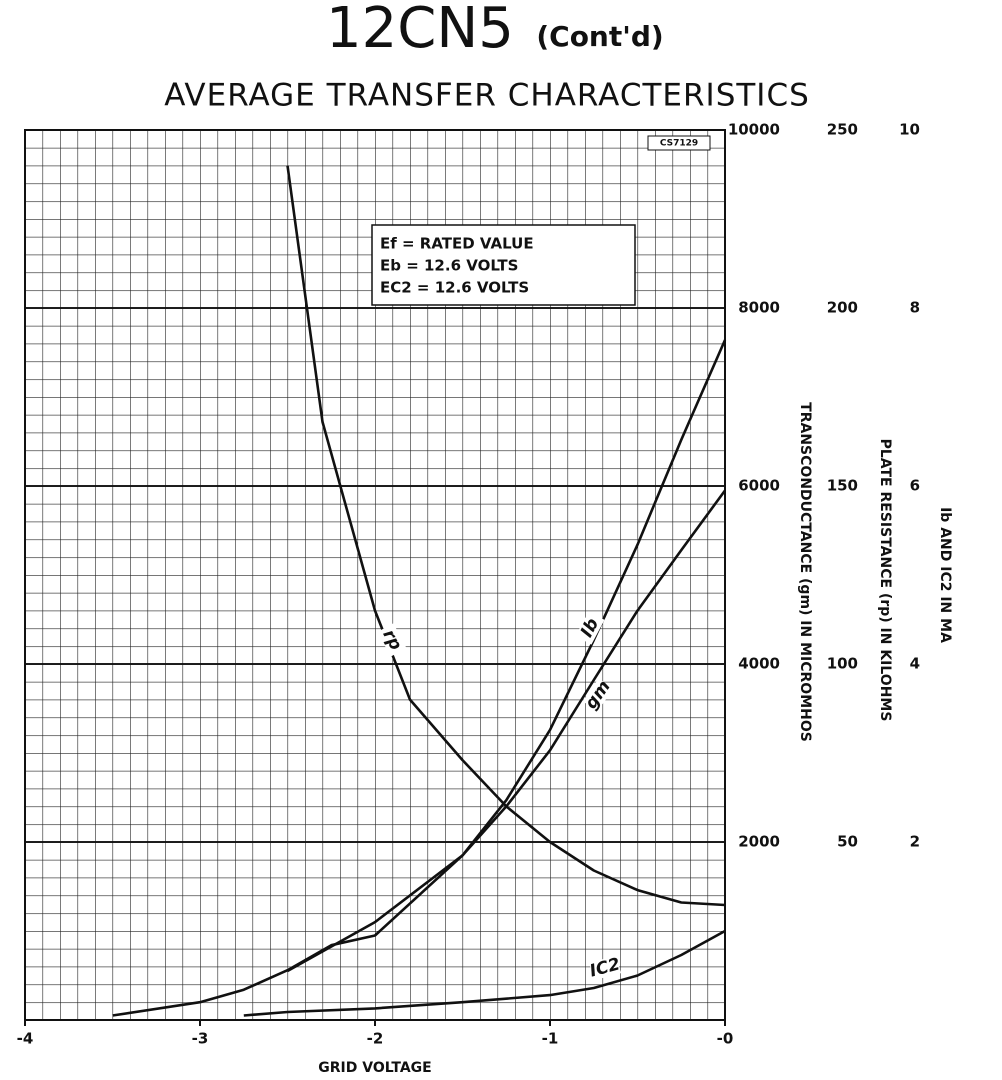 This screenshot has height=1080, width=1002. I want to click on y-tick-label: 6000, so click(759, 486).